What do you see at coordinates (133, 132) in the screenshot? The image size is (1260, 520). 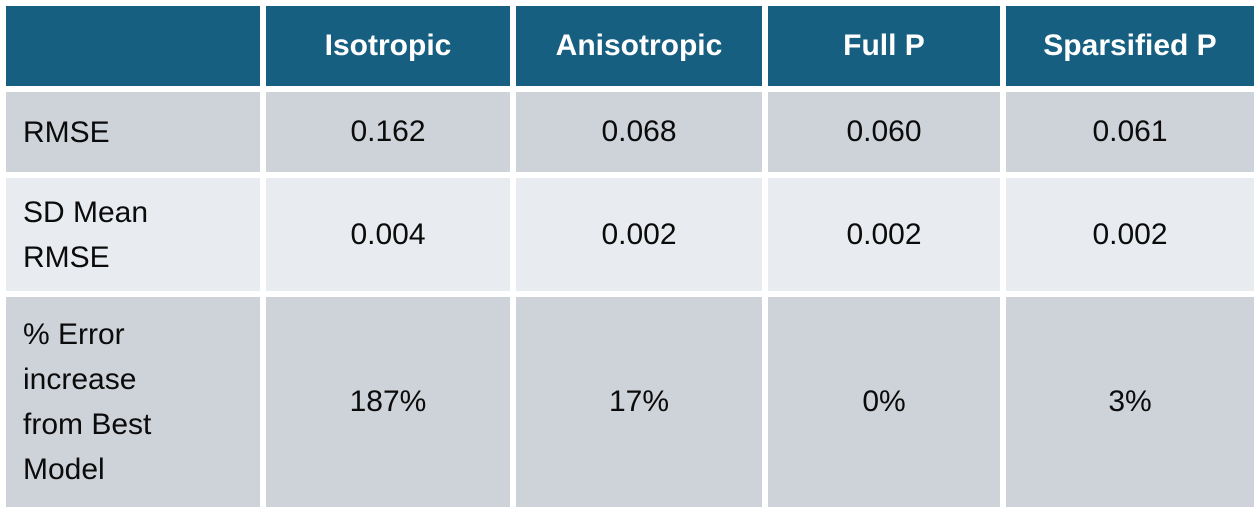 I see `row-label-rmse: RMSE` at bounding box center [133, 132].